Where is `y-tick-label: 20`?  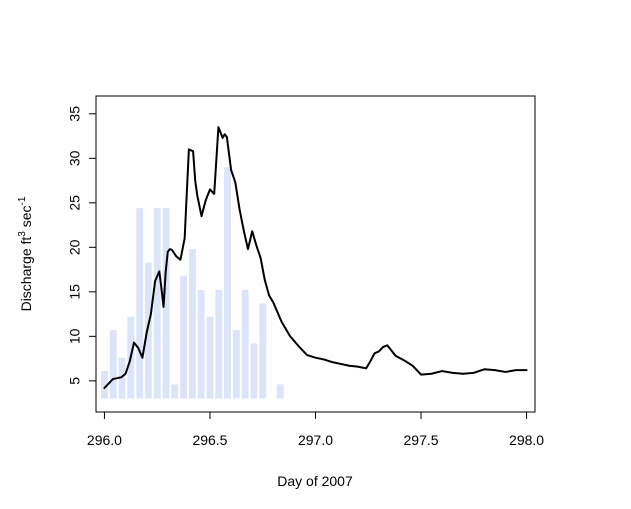 y-tick-label: 20 is located at coordinates (75, 247).